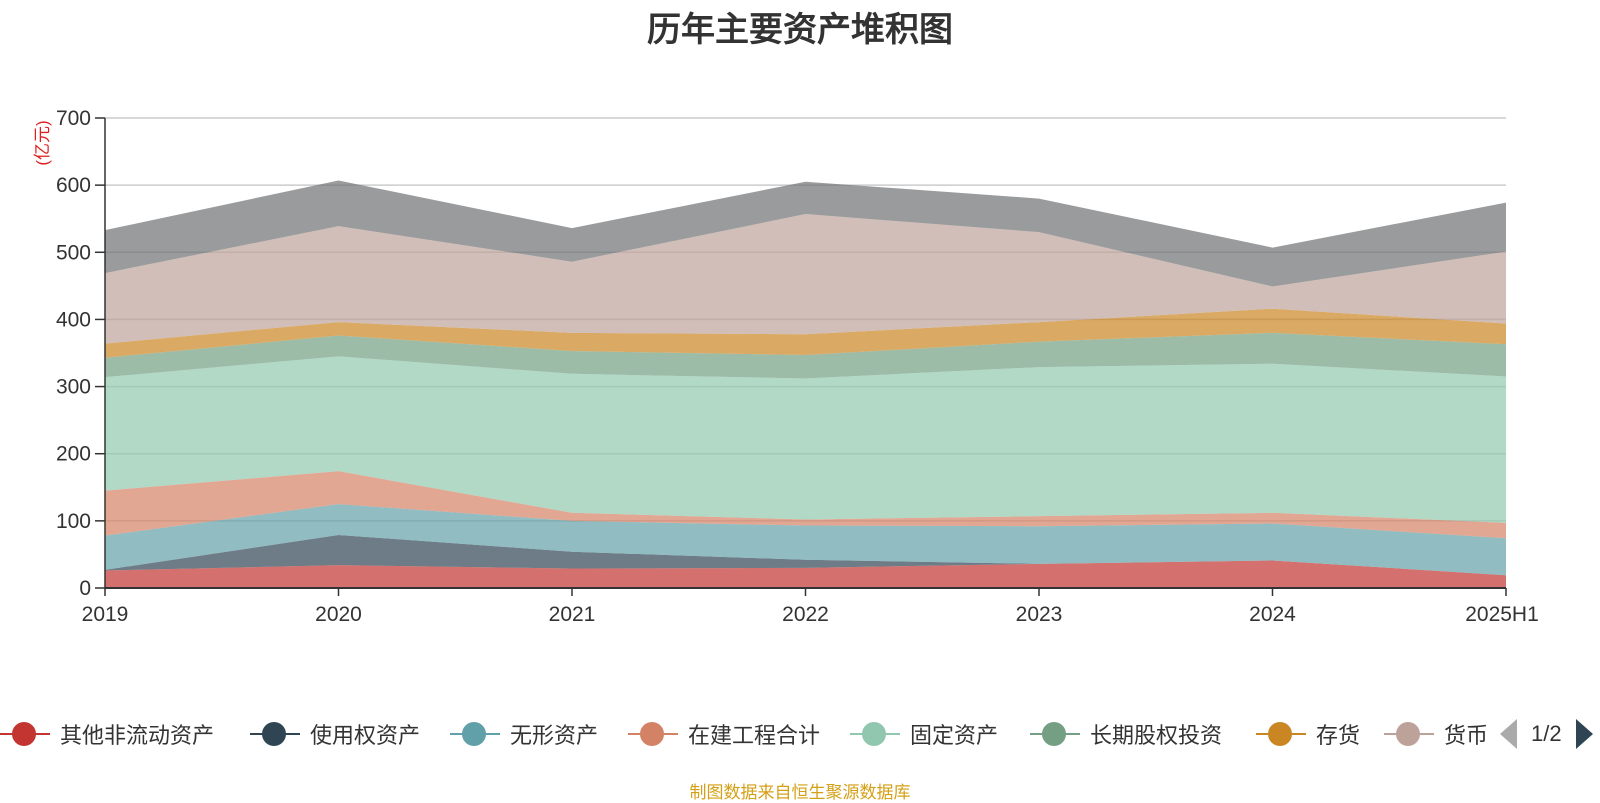  I want to click on x-tick-label: 2020, so click(338, 614).